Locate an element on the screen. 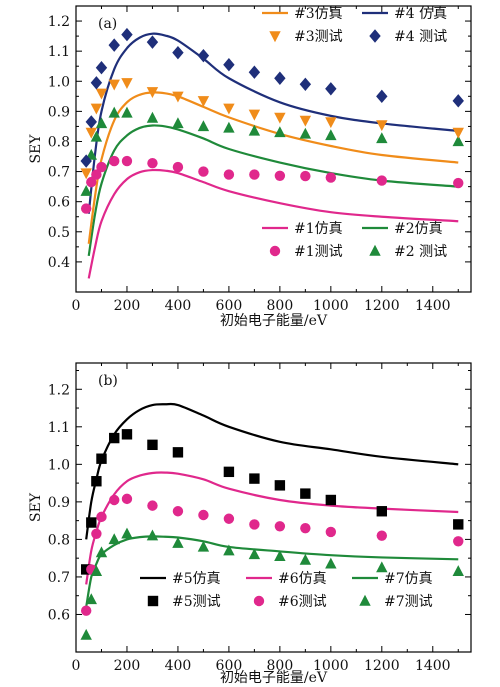  legend-label: #5仿真 is located at coordinates (196, 579).